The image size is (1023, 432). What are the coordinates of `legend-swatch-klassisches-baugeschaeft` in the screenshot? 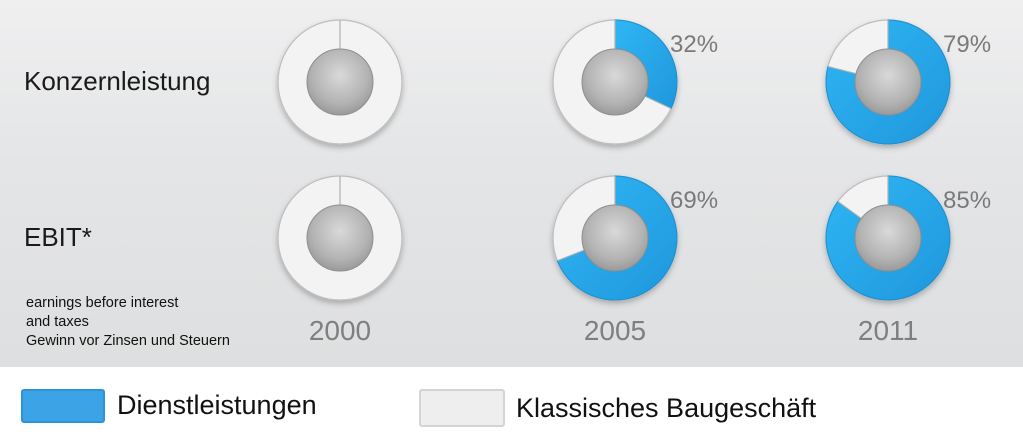 It's located at (462, 408).